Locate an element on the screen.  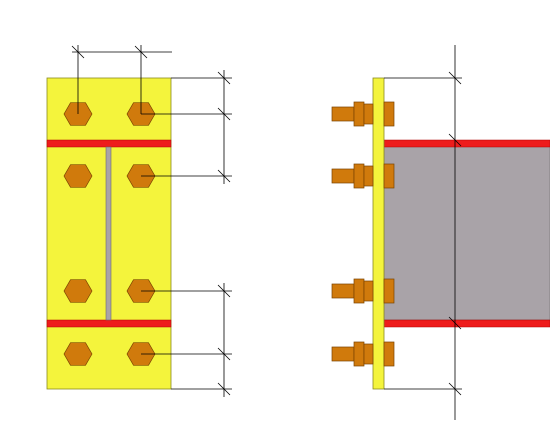
top-flange is located at coordinates (109, 143).